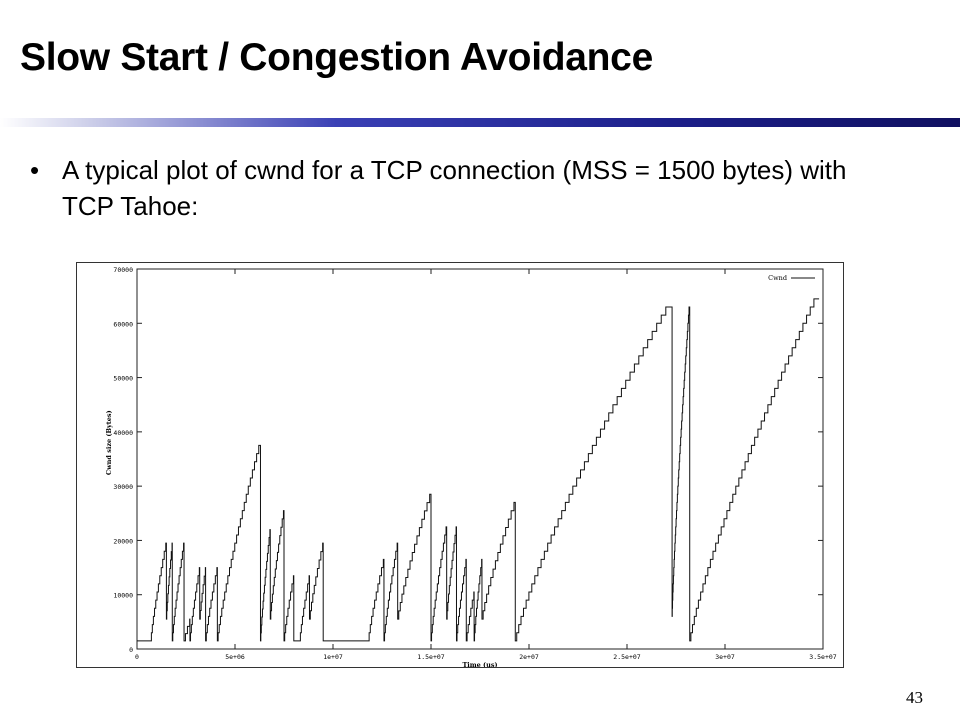  What do you see at coordinates (123, 541) in the screenshot?
I see `y-tick-label: 20000` at bounding box center [123, 541].